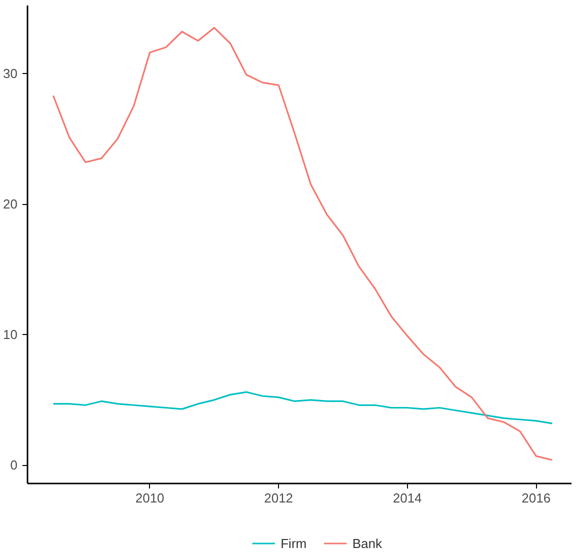  What do you see at coordinates (536, 498) in the screenshot?
I see `x-tick-label: 2016` at bounding box center [536, 498].